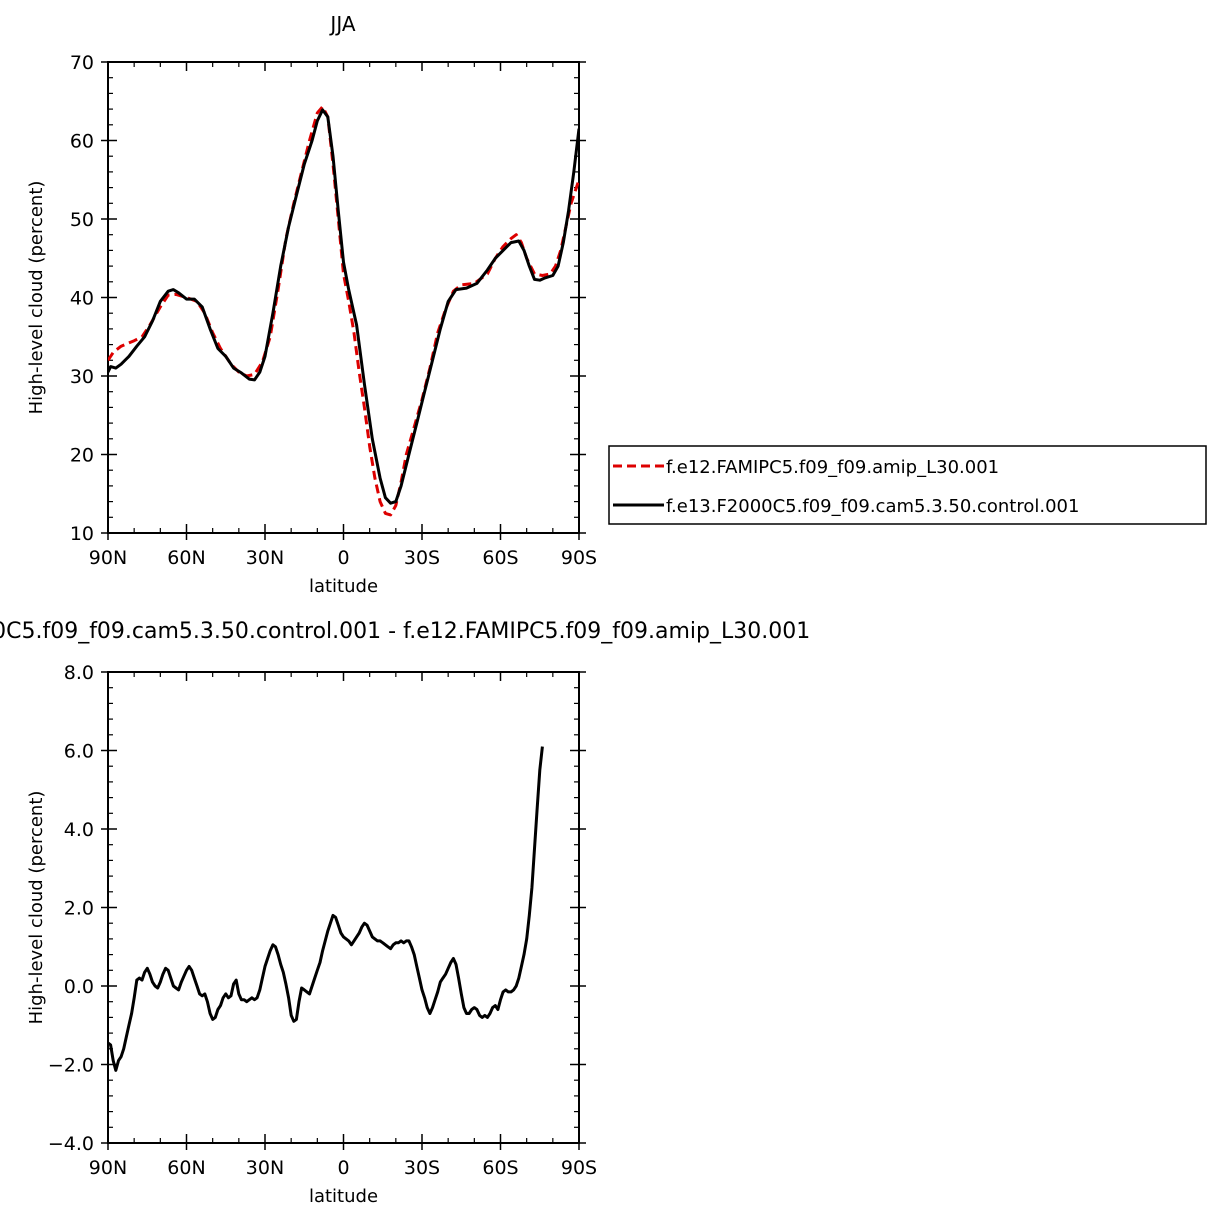 The image size is (1227, 1230). What do you see at coordinates (832, 467) in the screenshot?
I see `legend-label-amip: f.e12.FAMIPC5.f09_f09.amip_L30.001` at bounding box center [832, 467].